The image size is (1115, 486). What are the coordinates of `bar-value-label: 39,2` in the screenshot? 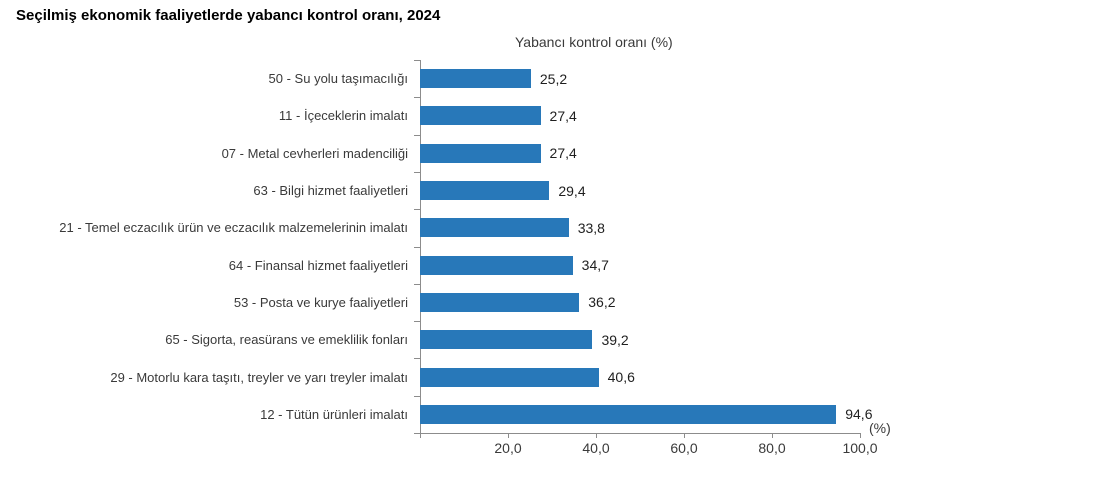 It's located at (615, 339).